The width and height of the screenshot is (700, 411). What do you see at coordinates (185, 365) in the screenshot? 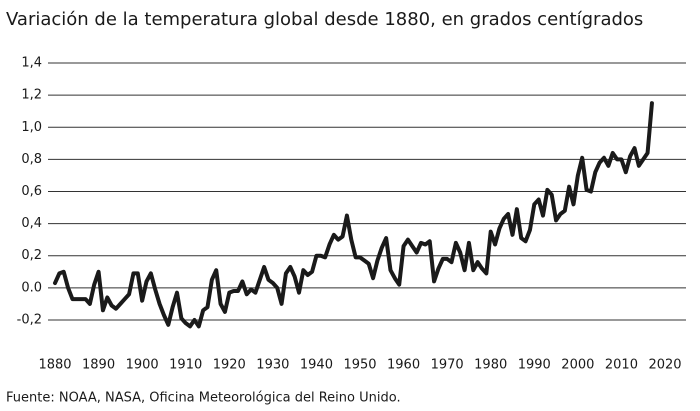
I see `x-tick-label: 1910` at bounding box center [185, 365].